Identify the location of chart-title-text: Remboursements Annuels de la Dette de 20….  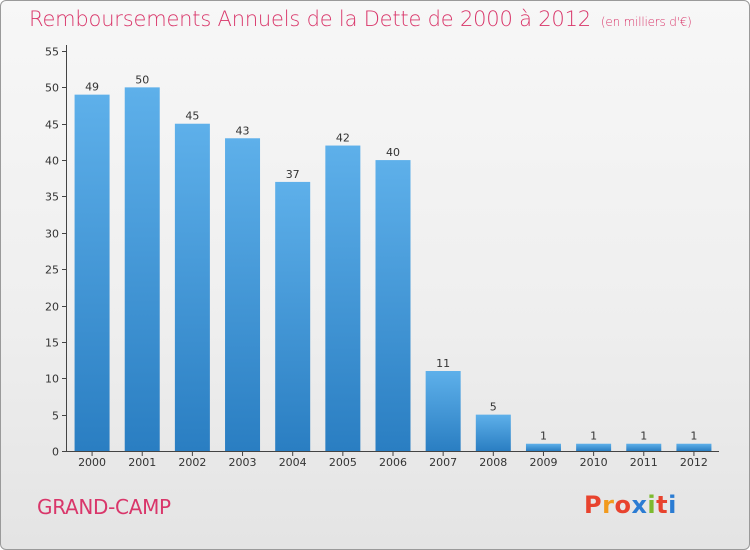
(310, 19).